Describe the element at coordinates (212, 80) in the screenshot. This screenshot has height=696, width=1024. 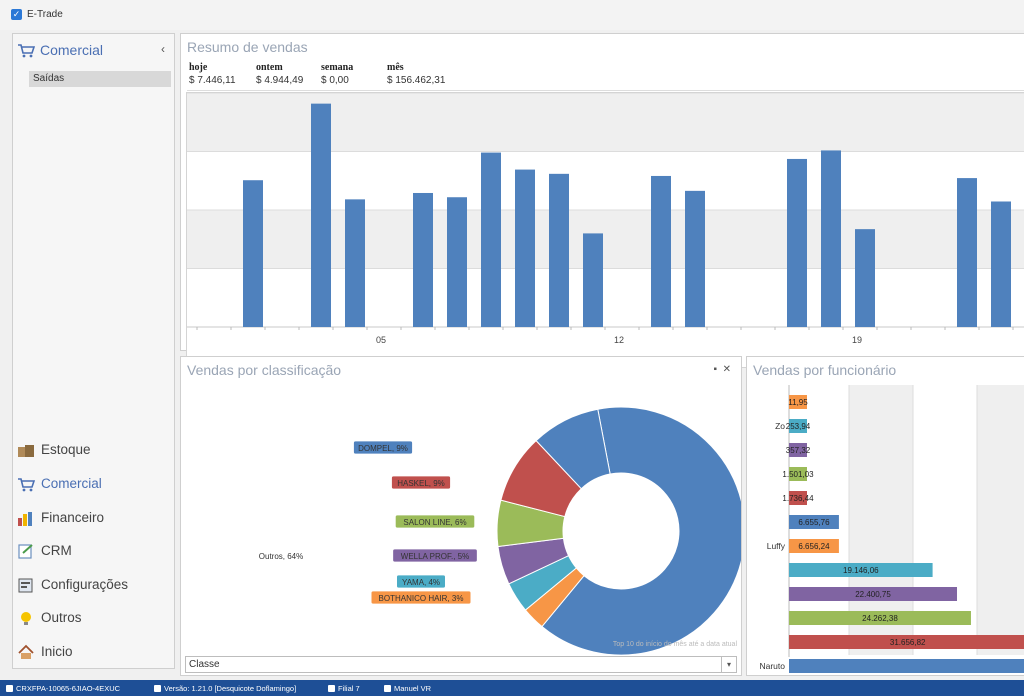
I see `summary-value: $ 7.446,11` at that location.